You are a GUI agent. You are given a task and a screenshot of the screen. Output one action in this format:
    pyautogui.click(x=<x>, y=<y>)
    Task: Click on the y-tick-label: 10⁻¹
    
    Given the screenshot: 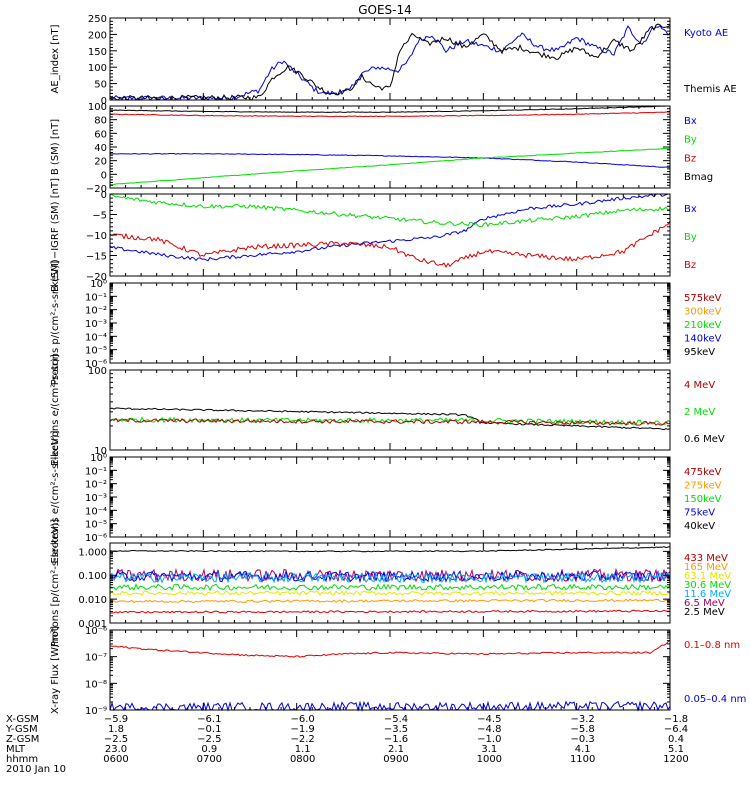 What is the action you would take?
    pyautogui.click(x=96, y=471)
    